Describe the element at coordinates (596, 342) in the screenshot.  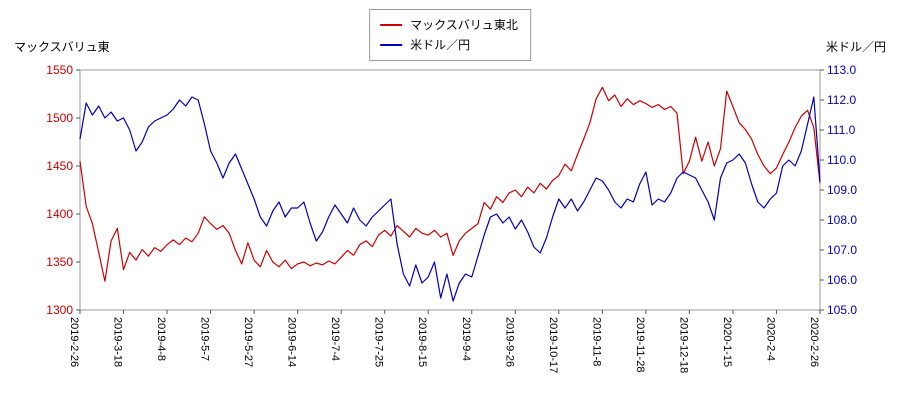
I see `x-tick-label: 2019-11-8` at that location.